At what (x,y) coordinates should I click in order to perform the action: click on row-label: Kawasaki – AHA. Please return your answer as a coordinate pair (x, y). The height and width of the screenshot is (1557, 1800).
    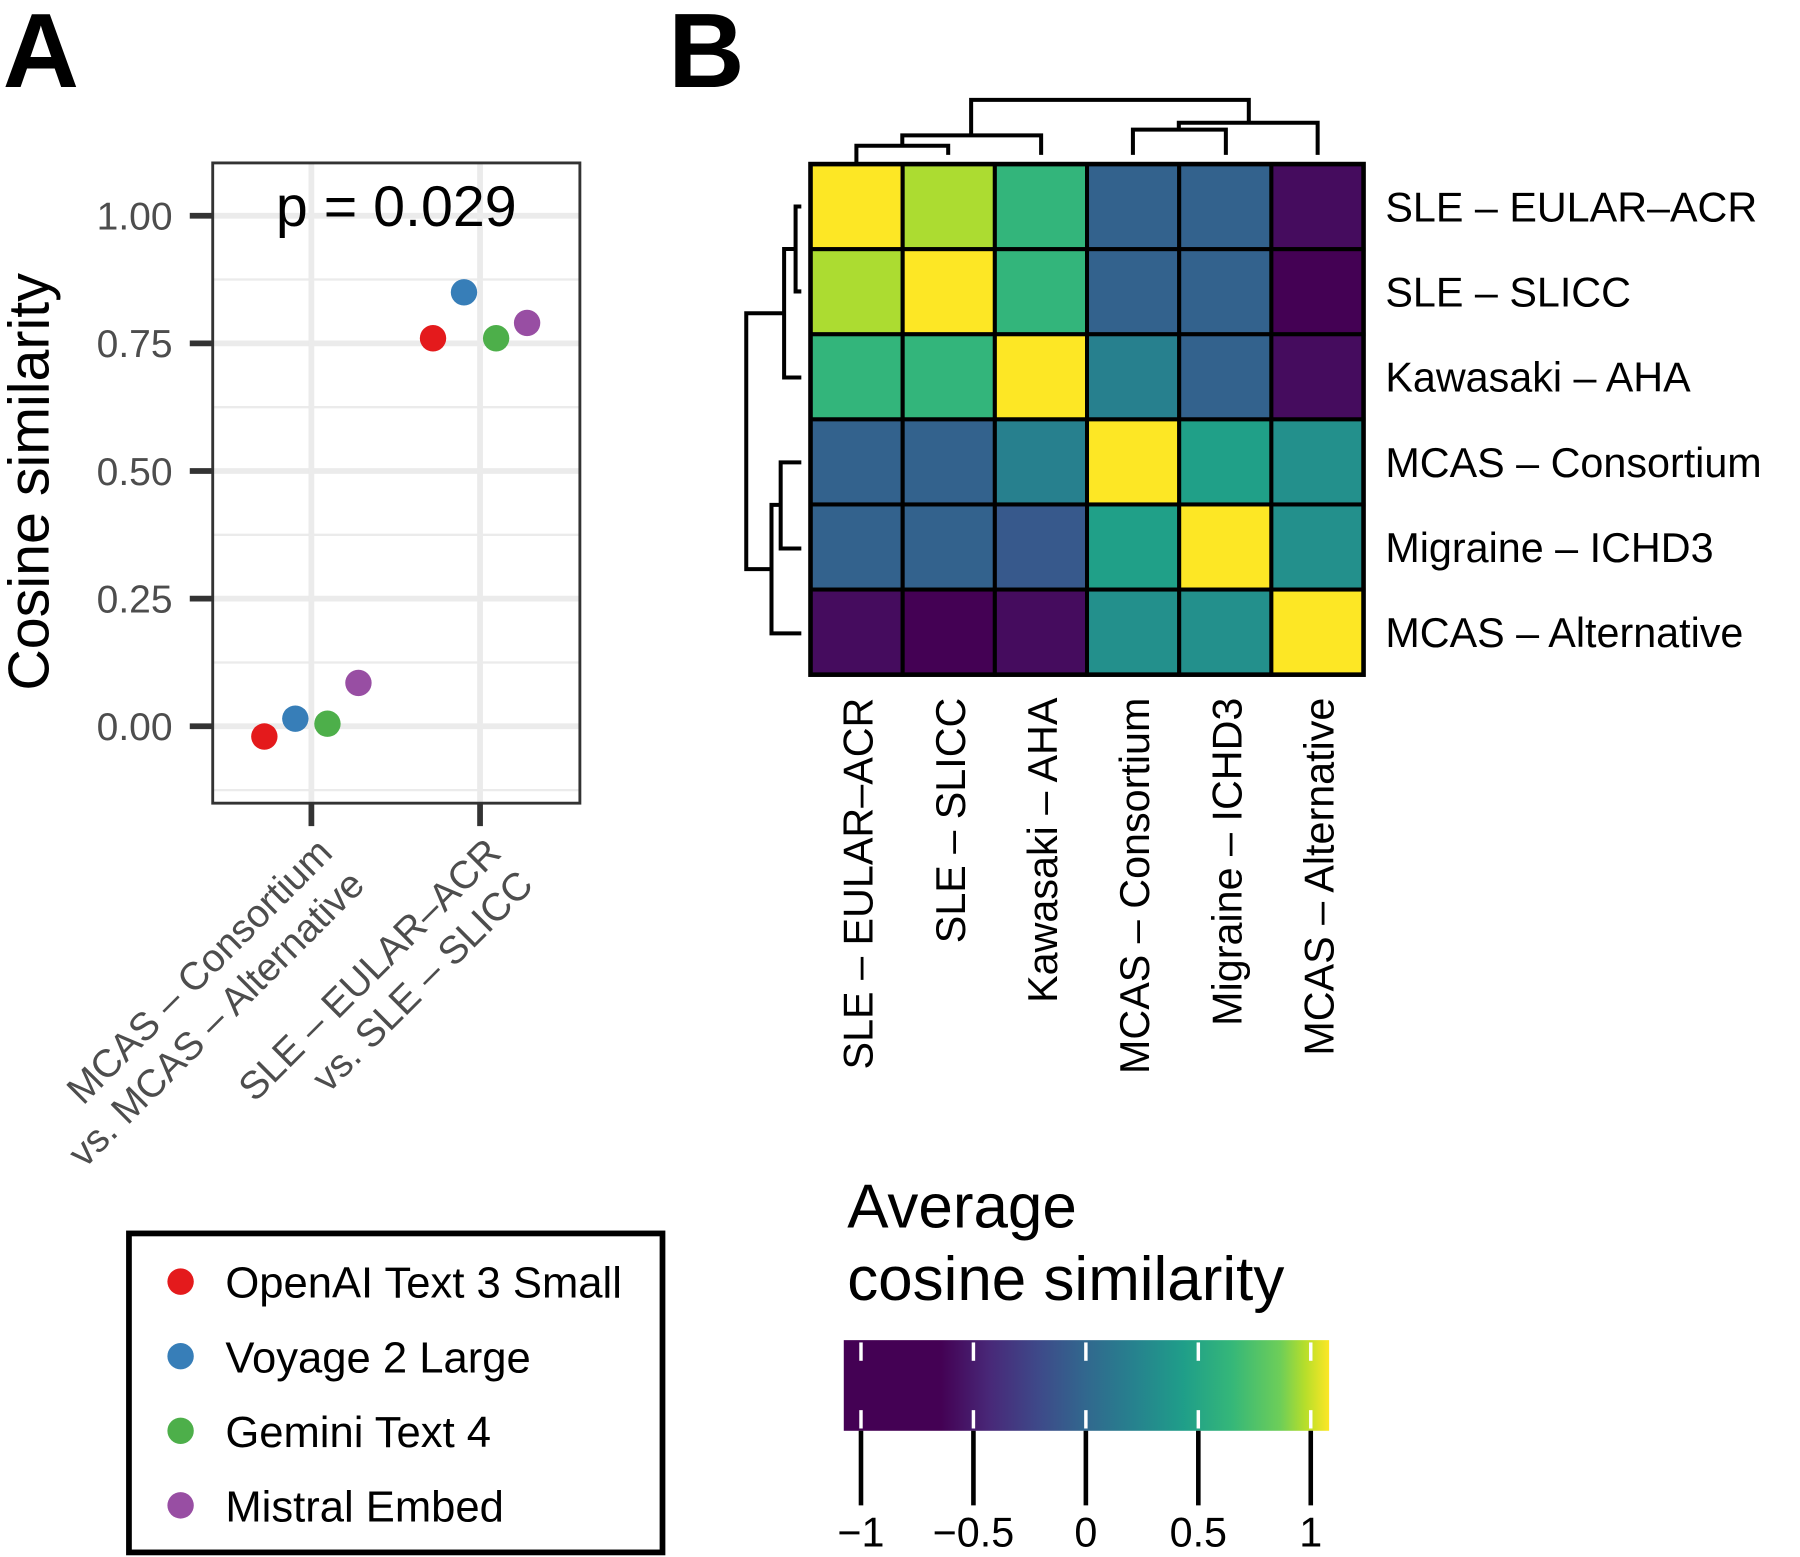
    Looking at the image, I should click on (1538, 378).